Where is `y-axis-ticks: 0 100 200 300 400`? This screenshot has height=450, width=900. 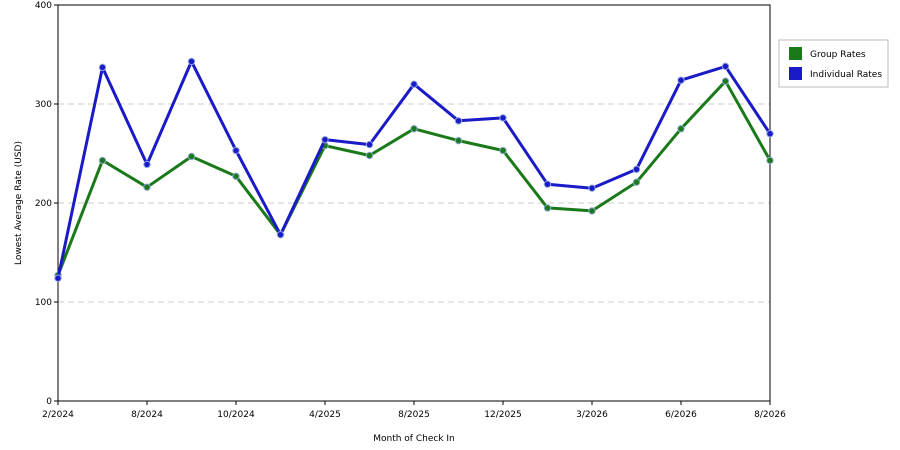 y-axis-ticks: 0 100 200 300 400 is located at coordinates (46, 204).